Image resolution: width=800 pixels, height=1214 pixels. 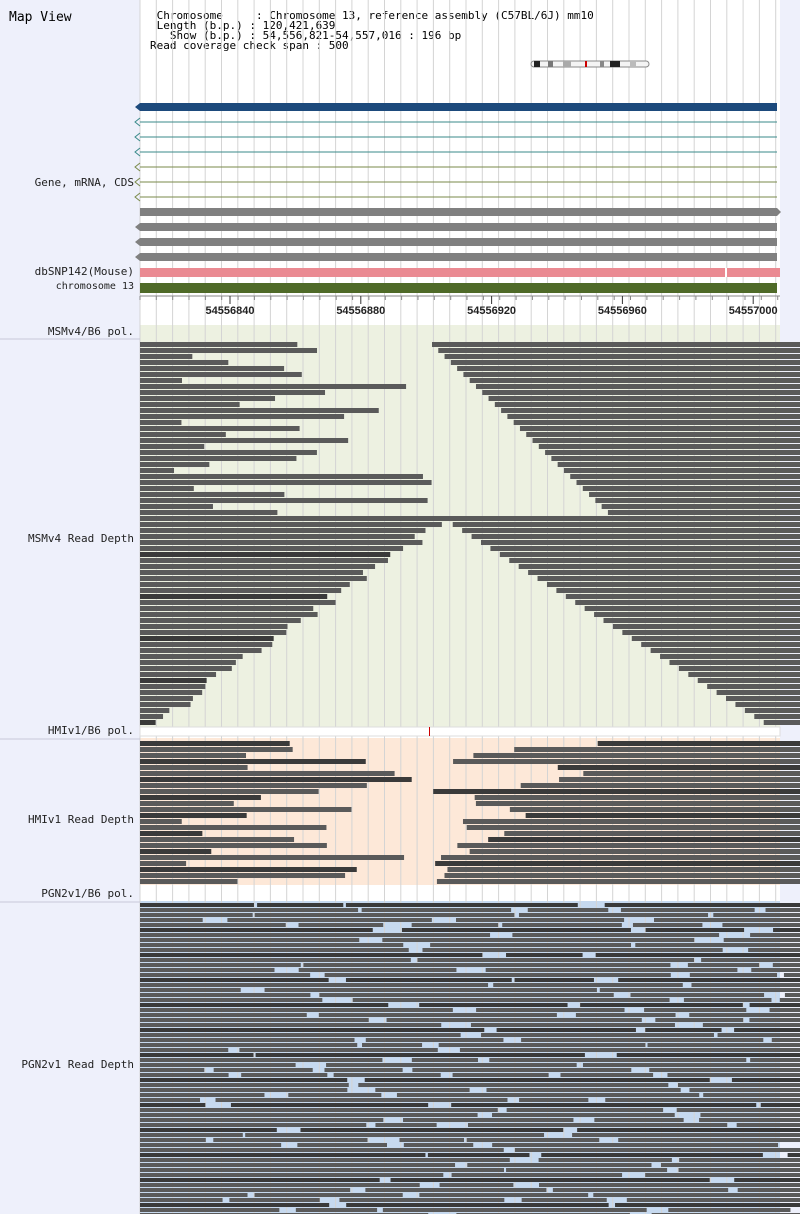 What do you see at coordinates (622, 311) in the screenshot?
I see `axis-tick-label: 54556960` at bounding box center [622, 311].